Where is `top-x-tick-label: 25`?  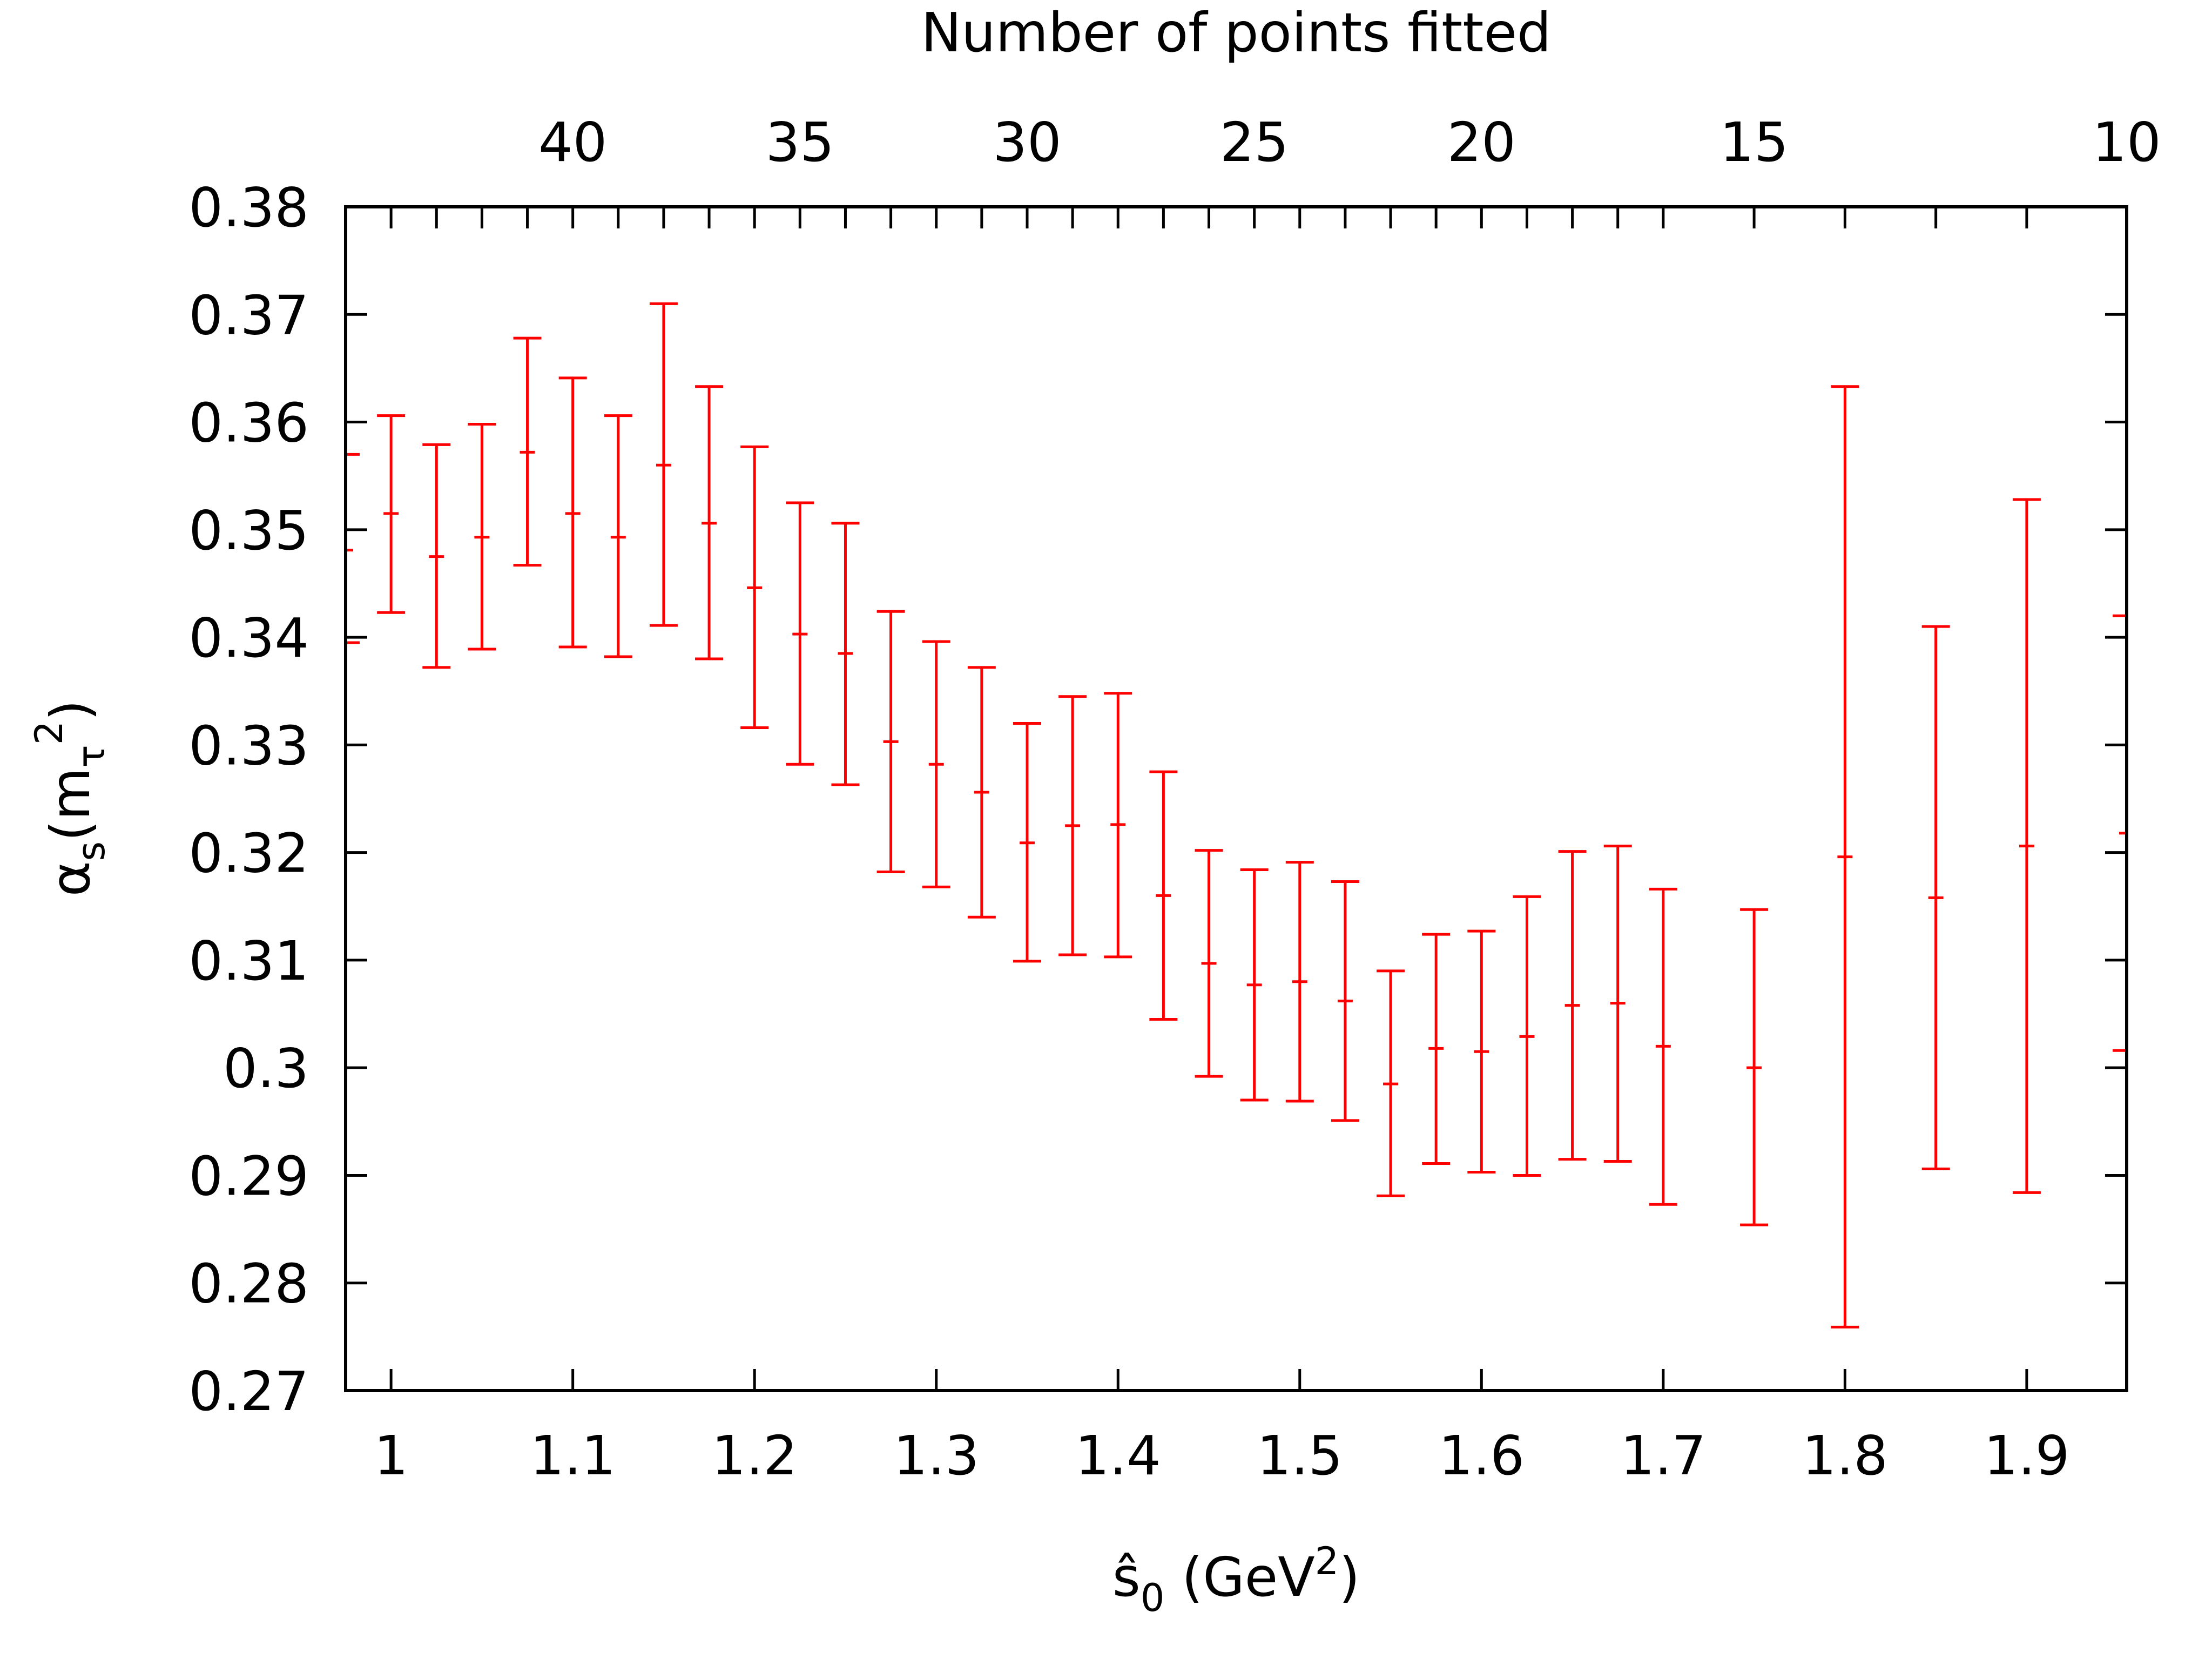
top-x-tick-label: 25 is located at coordinates (1254, 142).